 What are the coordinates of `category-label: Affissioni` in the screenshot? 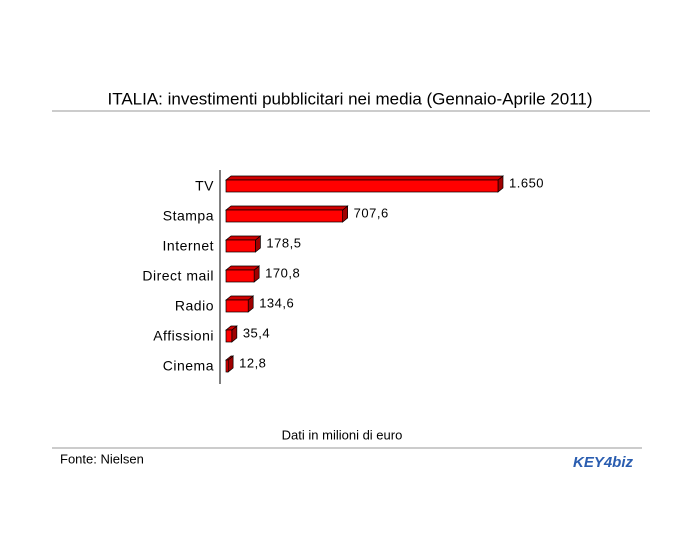 It's located at (183, 336).